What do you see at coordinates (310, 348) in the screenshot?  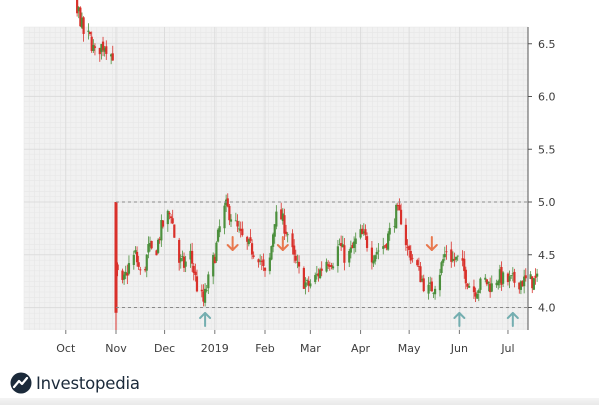 I see `x-tick-label: Mar` at bounding box center [310, 348].